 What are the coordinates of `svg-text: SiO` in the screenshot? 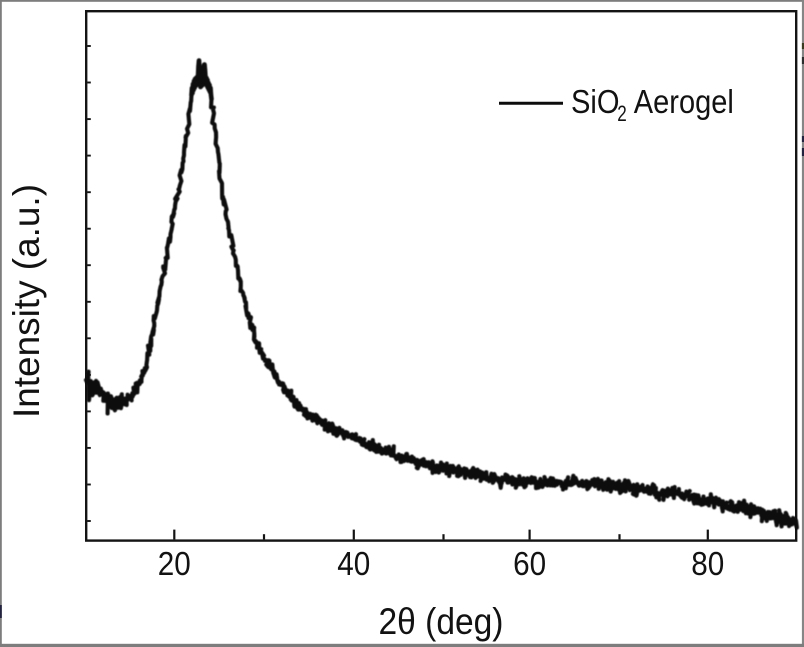 It's located at (595, 101).